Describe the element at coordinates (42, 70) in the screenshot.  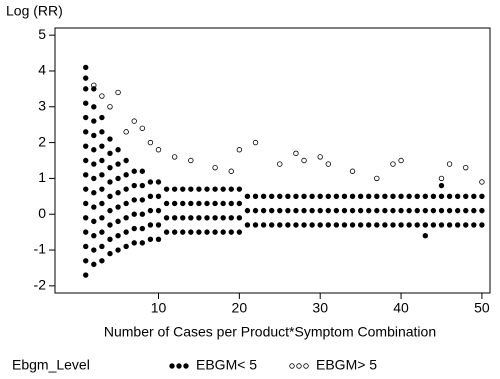
I see `y-tick-label: 4` at that location.